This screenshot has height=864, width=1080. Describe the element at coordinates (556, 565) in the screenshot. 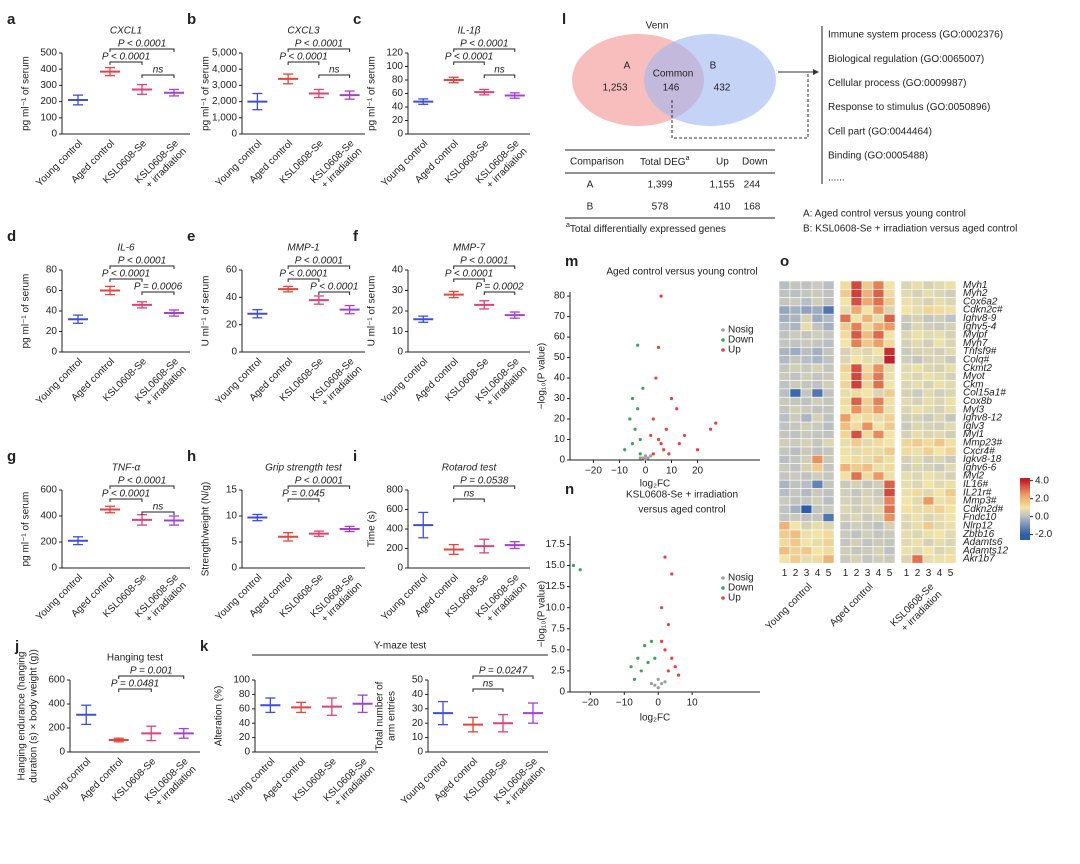

I see `y-tick-label: 15.0` at that location.